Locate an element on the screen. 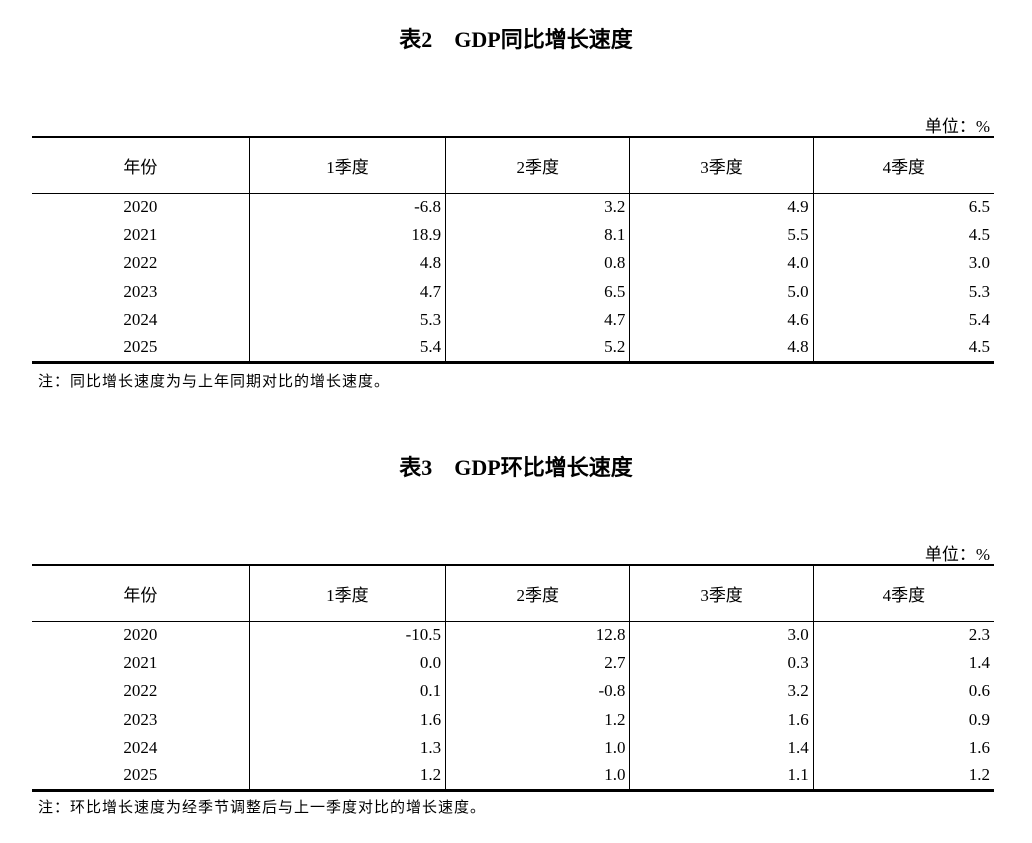  value-cell: 0.0 is located at coordinates (347, 663).